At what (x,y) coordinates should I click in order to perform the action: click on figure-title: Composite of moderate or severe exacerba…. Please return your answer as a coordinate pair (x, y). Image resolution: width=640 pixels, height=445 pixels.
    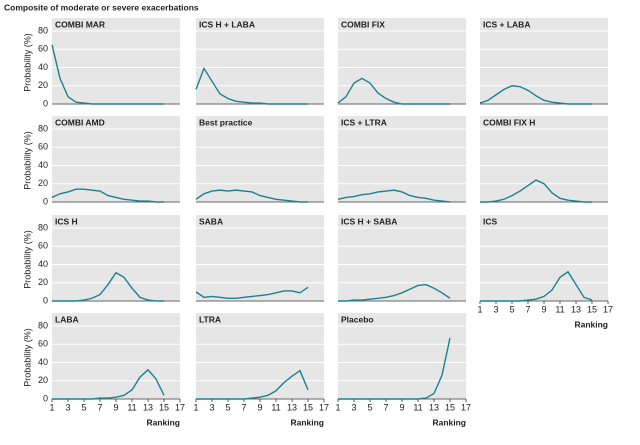
    Looking at the image, I should click on (101, 7).